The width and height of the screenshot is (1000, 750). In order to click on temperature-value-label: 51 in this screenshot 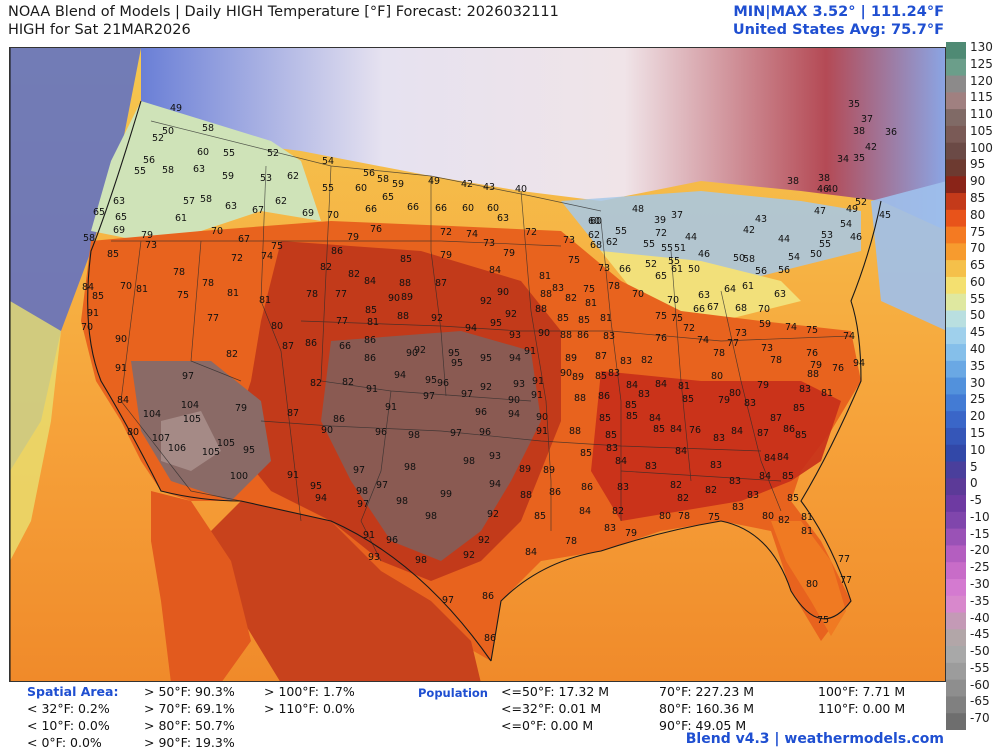, I will do `click(680, 248)`.